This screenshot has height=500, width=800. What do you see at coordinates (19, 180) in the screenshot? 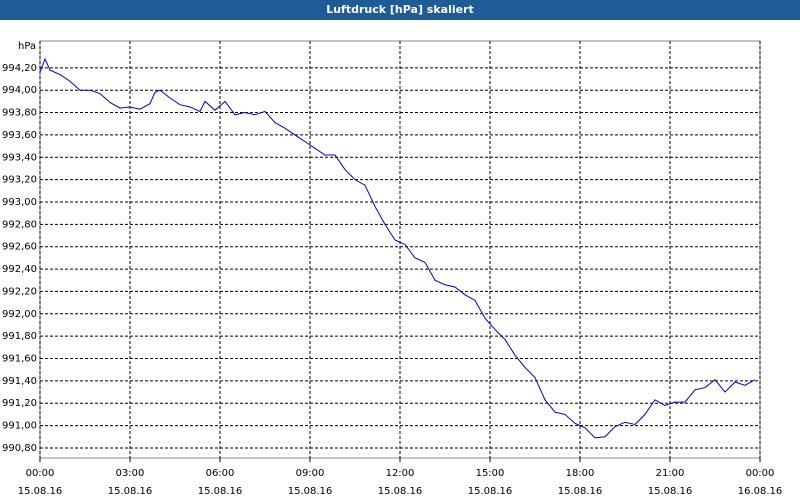
I see `y-tick-label: 993,20` at bounding box center [19, 180].